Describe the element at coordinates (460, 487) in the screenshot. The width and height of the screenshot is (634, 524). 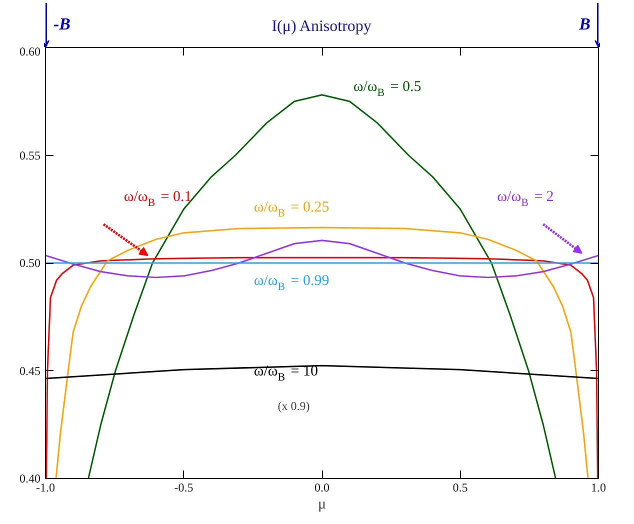
I see `x-tick-label: 0.5` at that location.